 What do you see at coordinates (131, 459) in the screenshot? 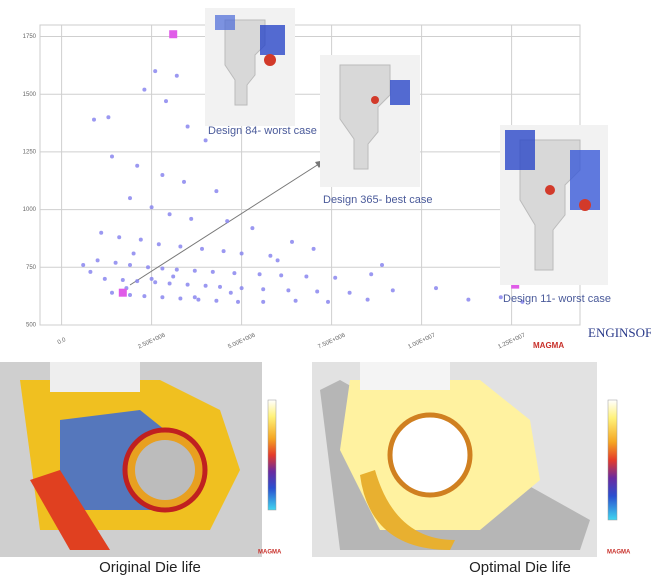
I see `render-original` at bounding box center [131, 459].